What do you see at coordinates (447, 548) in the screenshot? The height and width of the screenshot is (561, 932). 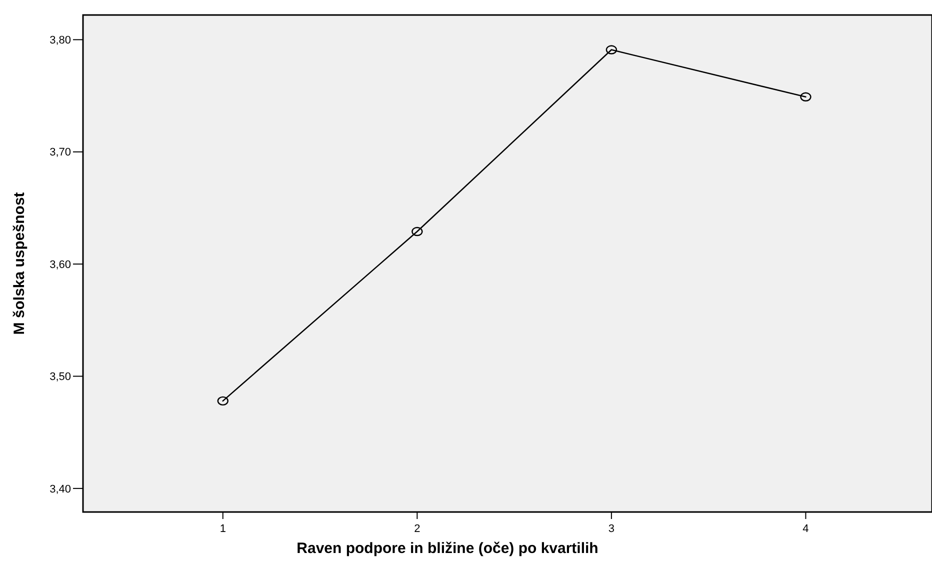 I see `x-axis-title: Raven podpore in bližine (oče) po kvartilih` at bounding box center [447, 548].